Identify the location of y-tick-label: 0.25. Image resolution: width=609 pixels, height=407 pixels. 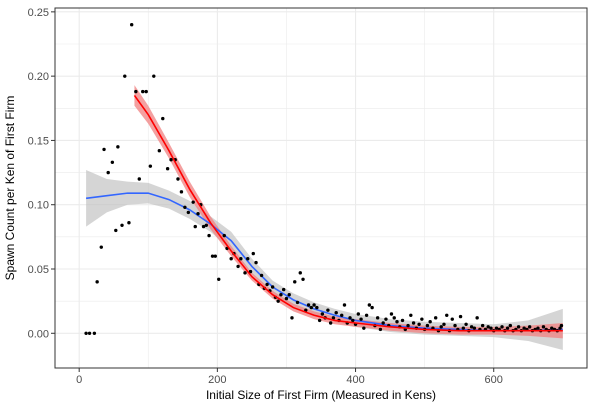
(38, 13).